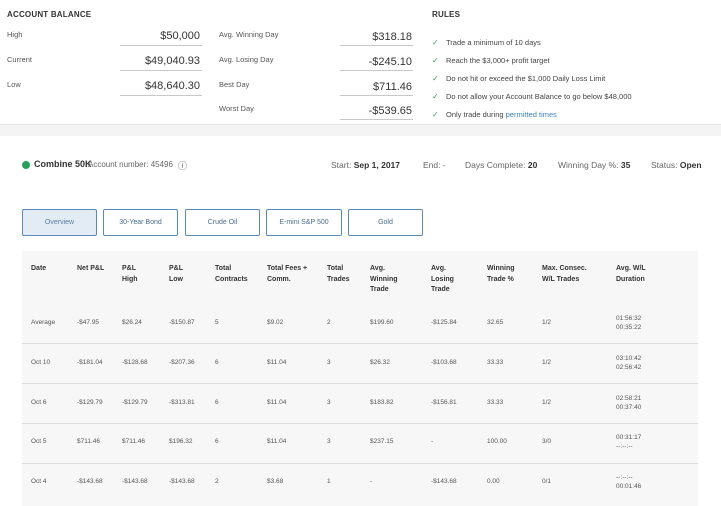 This screenshot has height=506, width=721. What do you see at coordinates (532, 165) in the screenshot?
I see `days-value: 20` at bounding box center [532, 165].